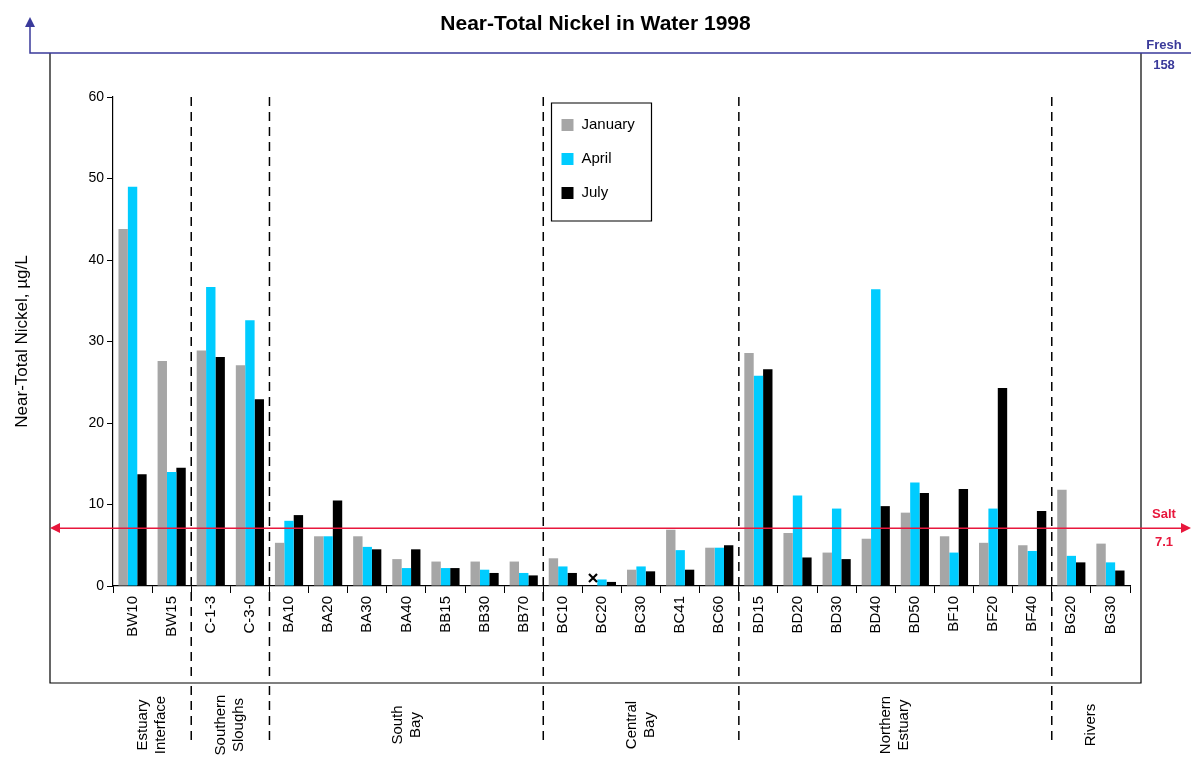  I want to click on x-tick-label: BF10, so click(953, 614).